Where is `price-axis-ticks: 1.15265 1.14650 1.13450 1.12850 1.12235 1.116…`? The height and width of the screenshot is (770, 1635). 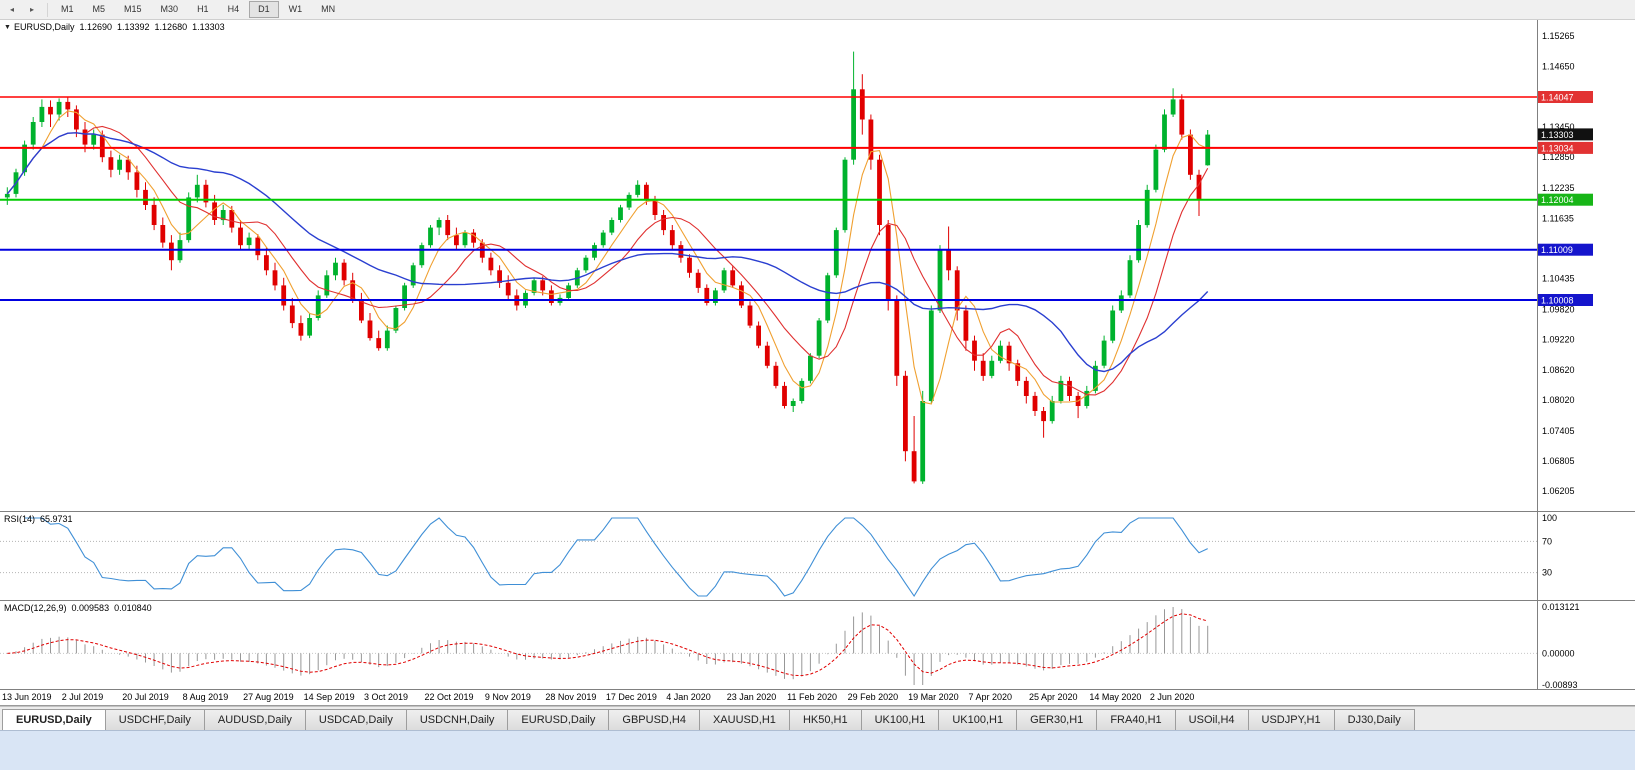 price-axis-ticks: 1.15265 1.14650 1.13450 1.12850 1.12235 1.116… is located at coordinates (1558, 263).